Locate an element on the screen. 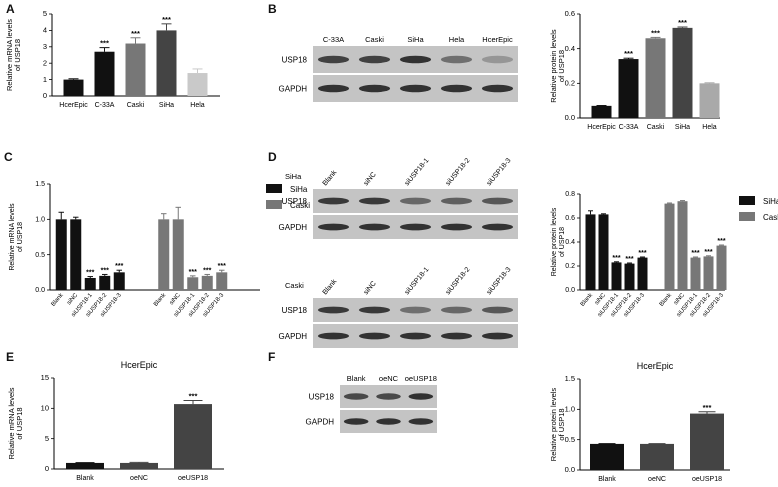 The width and height of the screenshot is (778, 487). D-x-tick-label: Blank is located at coordinates (587, 300).